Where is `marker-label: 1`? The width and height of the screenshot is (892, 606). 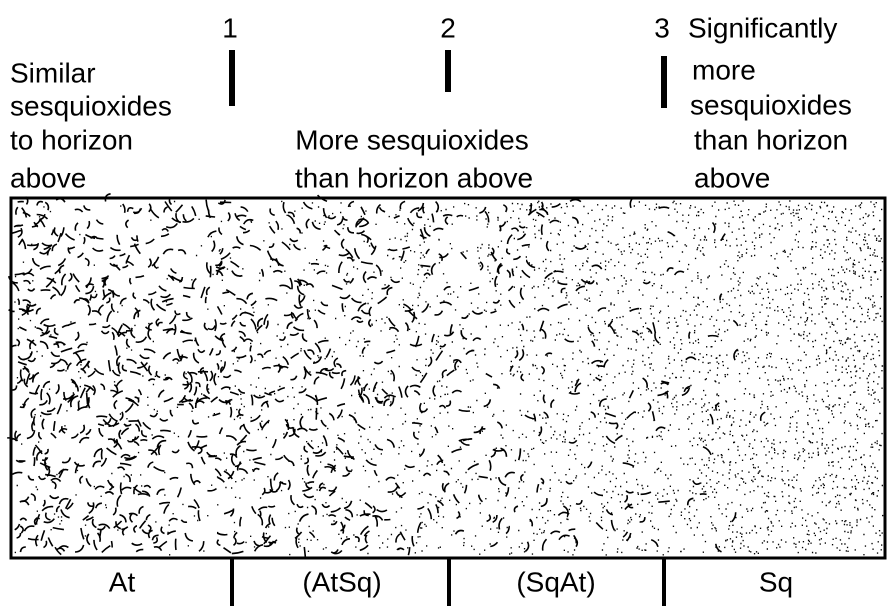 marker-label: 1 is located at coordinates (230, 27).